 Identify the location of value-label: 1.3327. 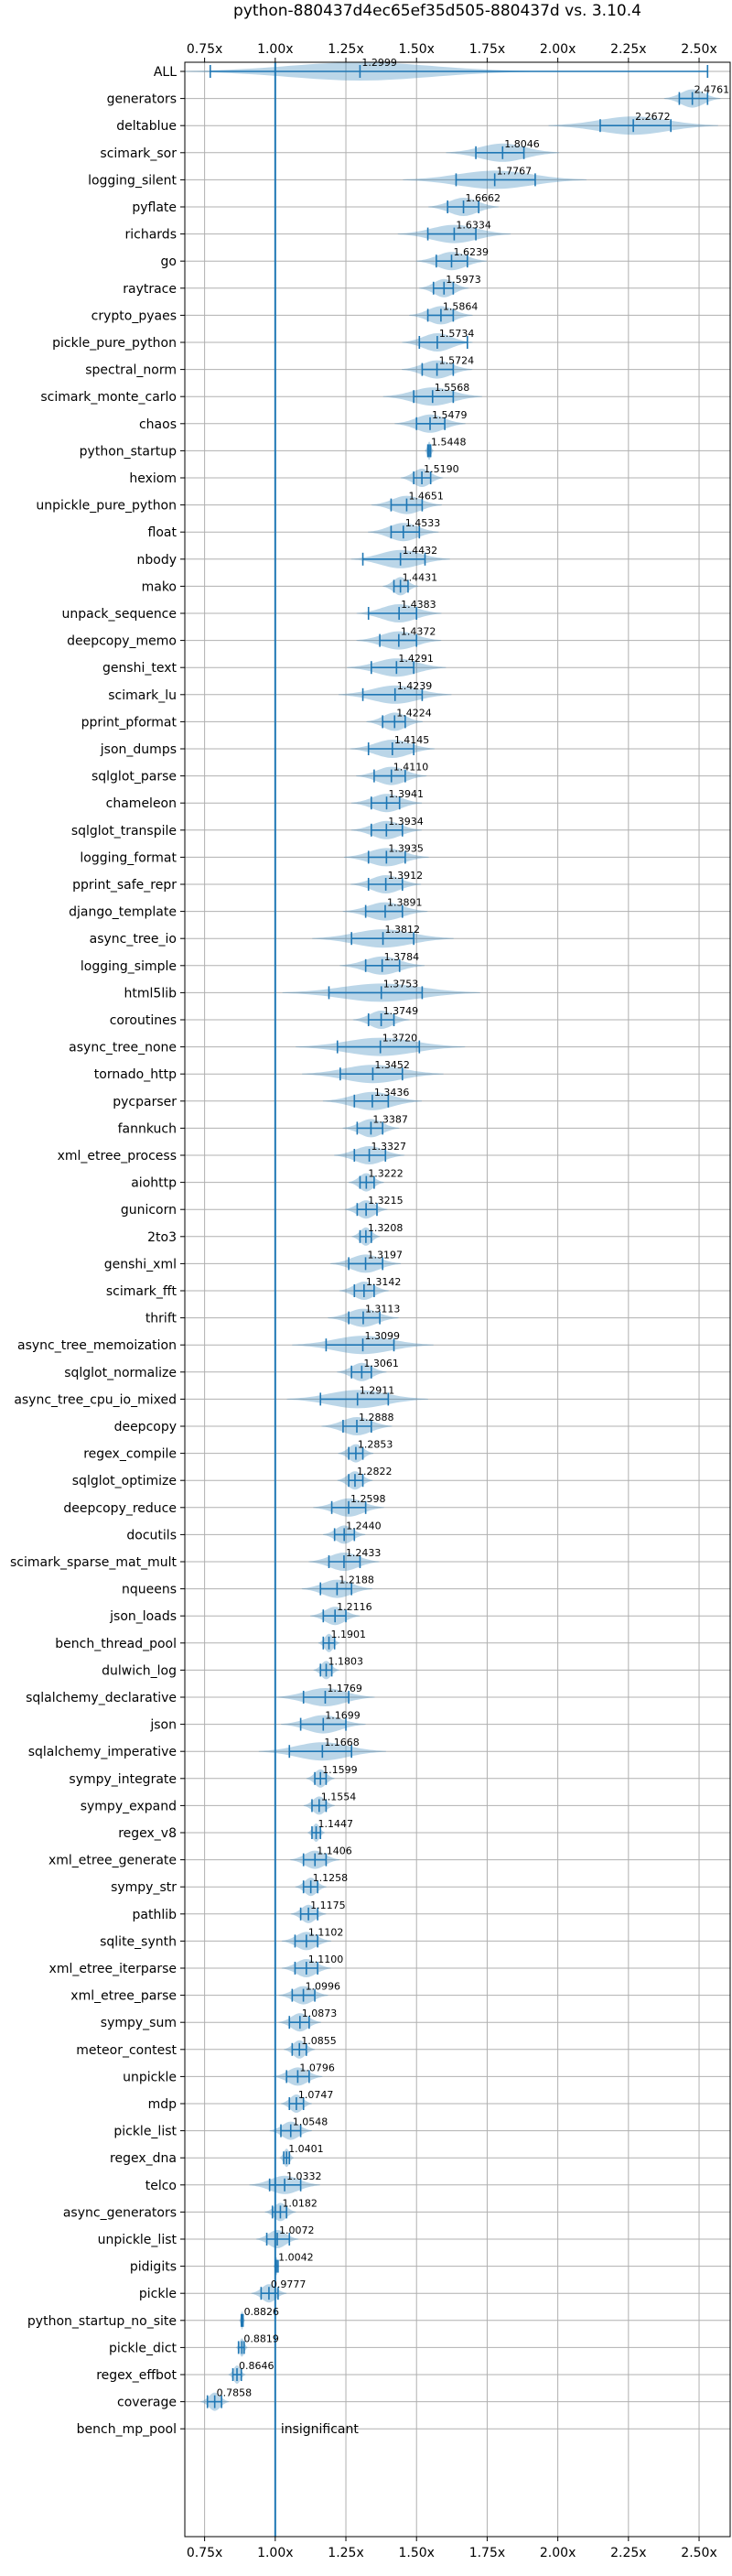
(389, 1147).